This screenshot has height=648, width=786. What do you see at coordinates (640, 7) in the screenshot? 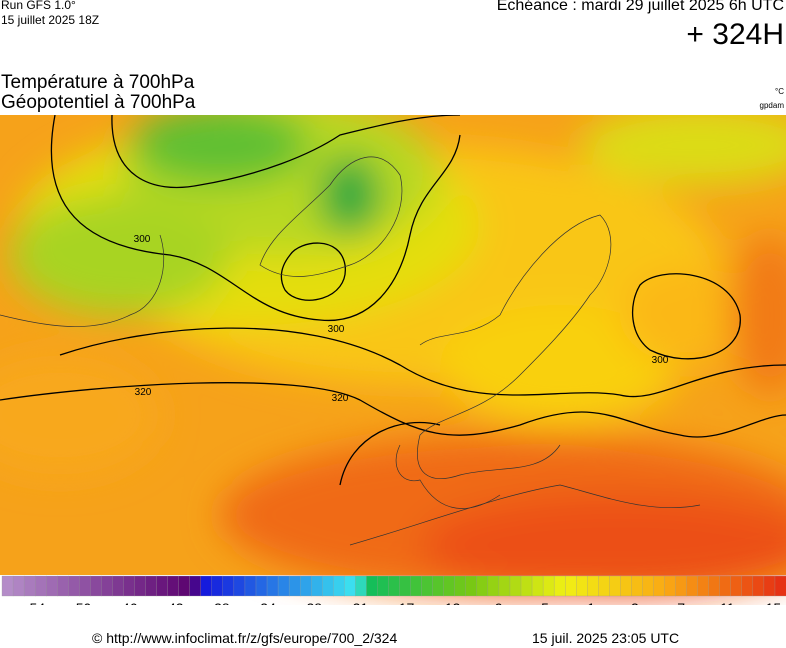
I see `echeance: Echéance : mardi 29 juillet 2025 6h UTC` at bounding box center [640, 7].